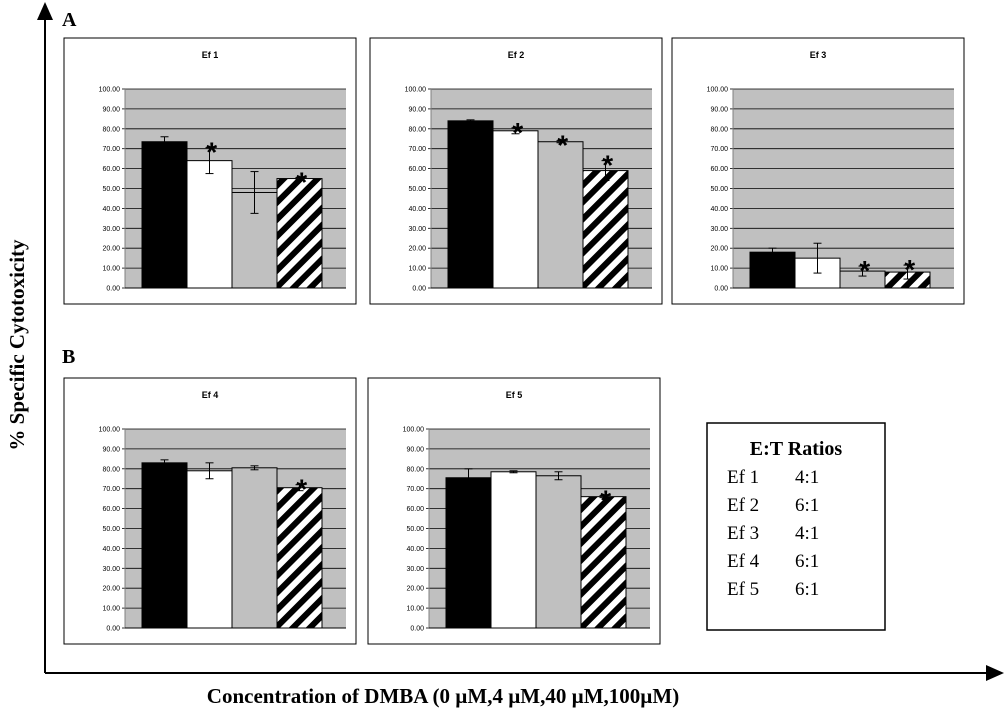 This screenshot has height=712, width=1006. What do you see at coordinates (796, 449) in the screenshot?
I see `legend-title: E:T Ratios` at bounding box center [796, 449].